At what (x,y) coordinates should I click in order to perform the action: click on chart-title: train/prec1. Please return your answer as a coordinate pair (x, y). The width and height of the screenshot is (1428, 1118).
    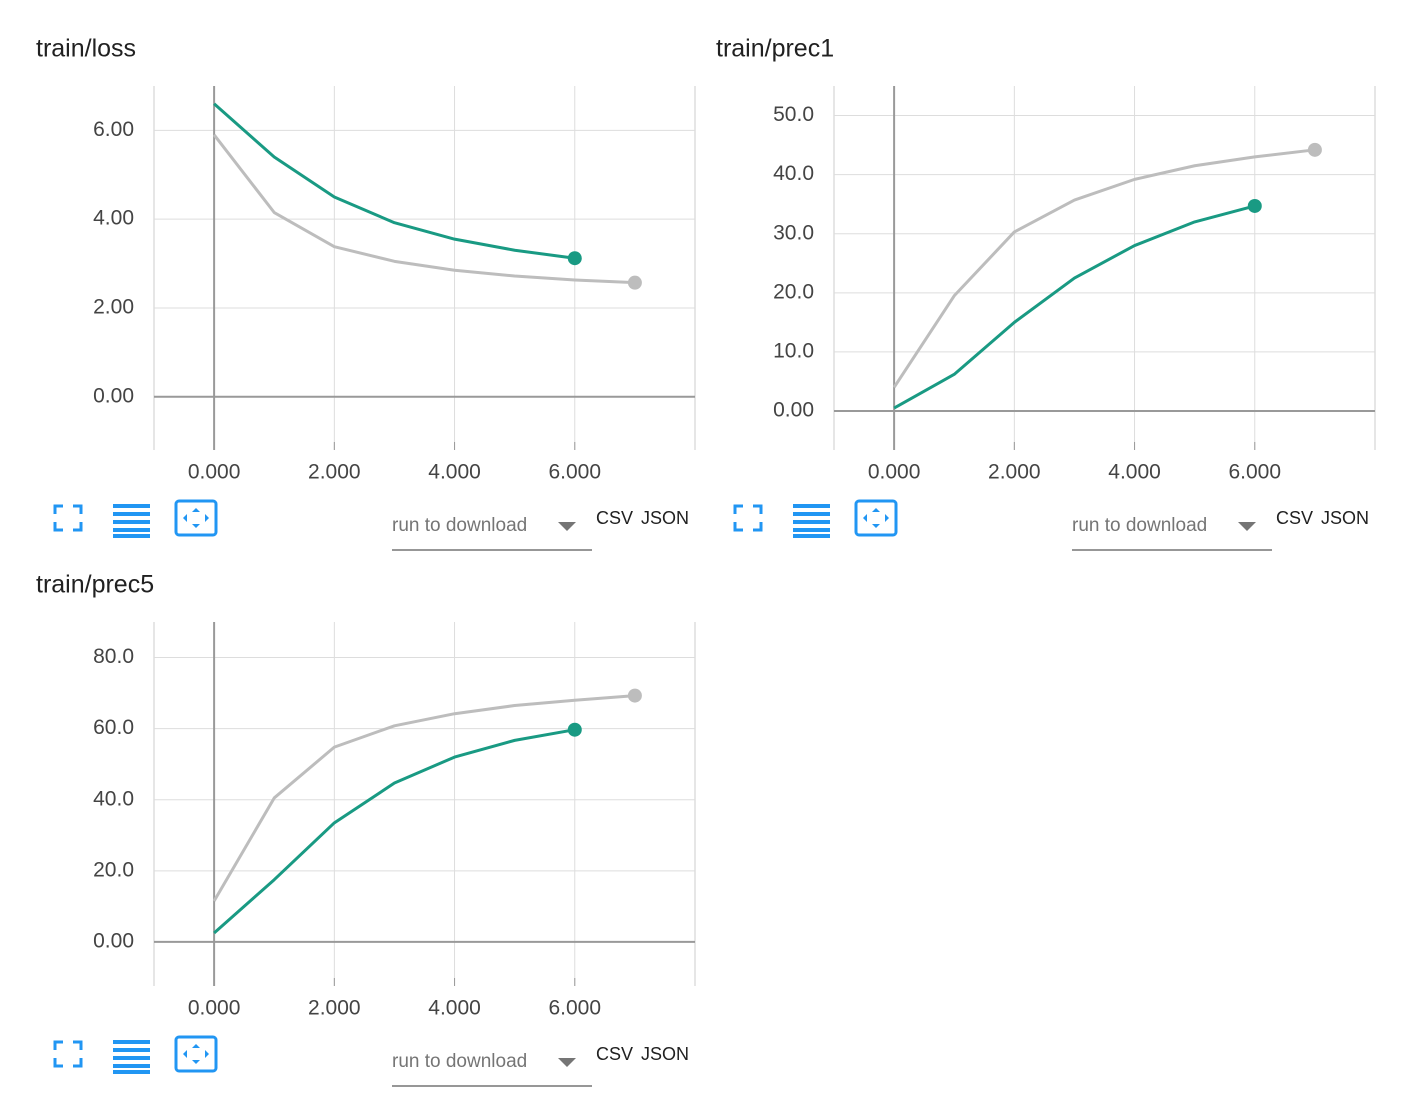
    Looking at the image, I should click on (775, 49).